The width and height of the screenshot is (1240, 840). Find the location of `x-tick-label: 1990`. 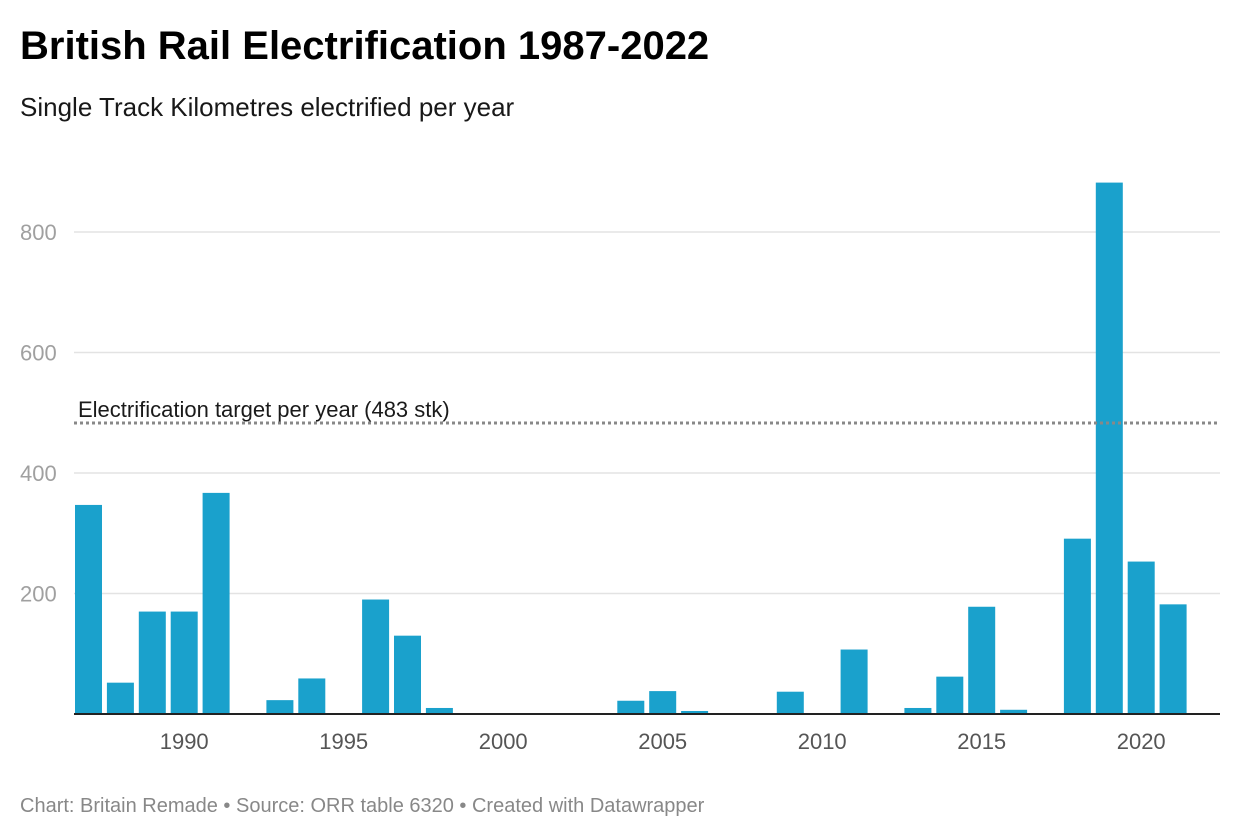

x-tick-label: 1990 is located at coordinates (184, 741).